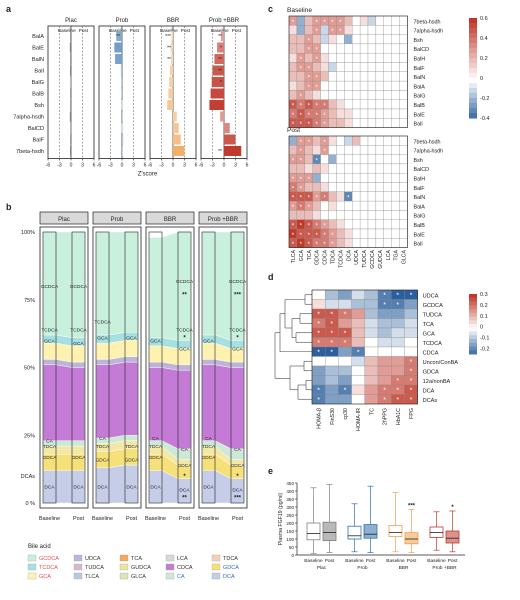 Image resolution: width=520 pixels, height=600 pixels. I want to click on group-title-b: Plac, so click(64, 220).